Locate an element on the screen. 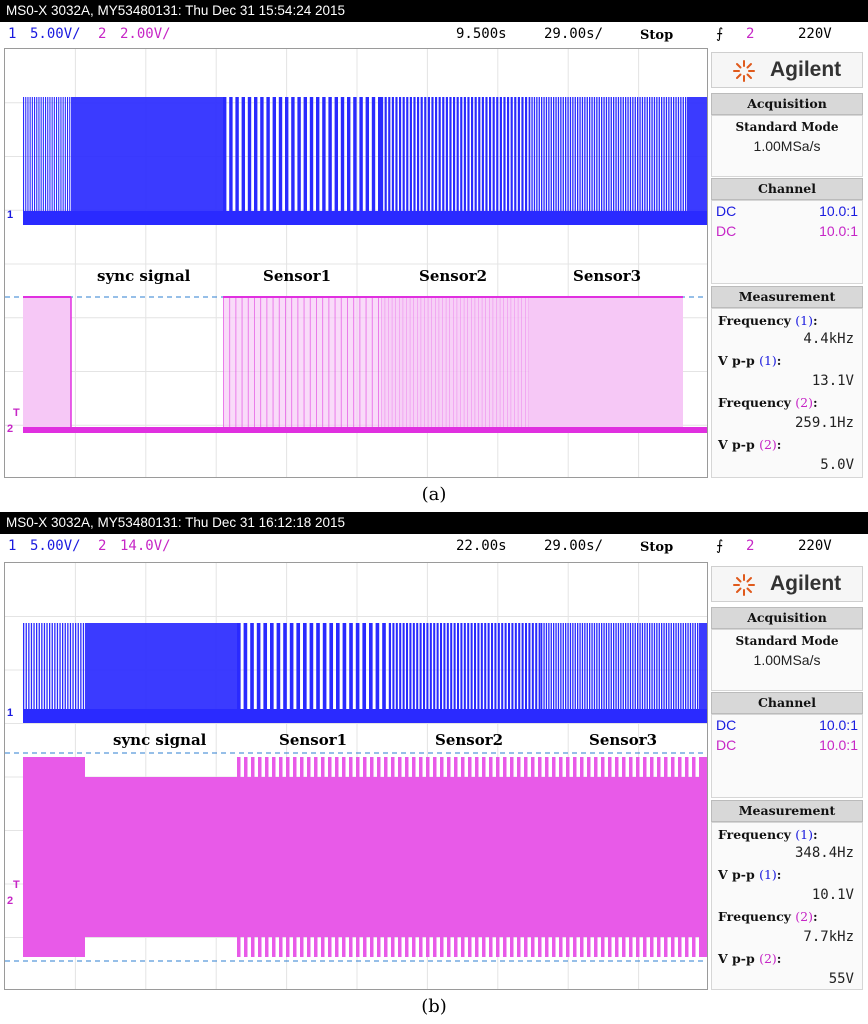  agilent-spark-icon is located at coordinates (744, 585).